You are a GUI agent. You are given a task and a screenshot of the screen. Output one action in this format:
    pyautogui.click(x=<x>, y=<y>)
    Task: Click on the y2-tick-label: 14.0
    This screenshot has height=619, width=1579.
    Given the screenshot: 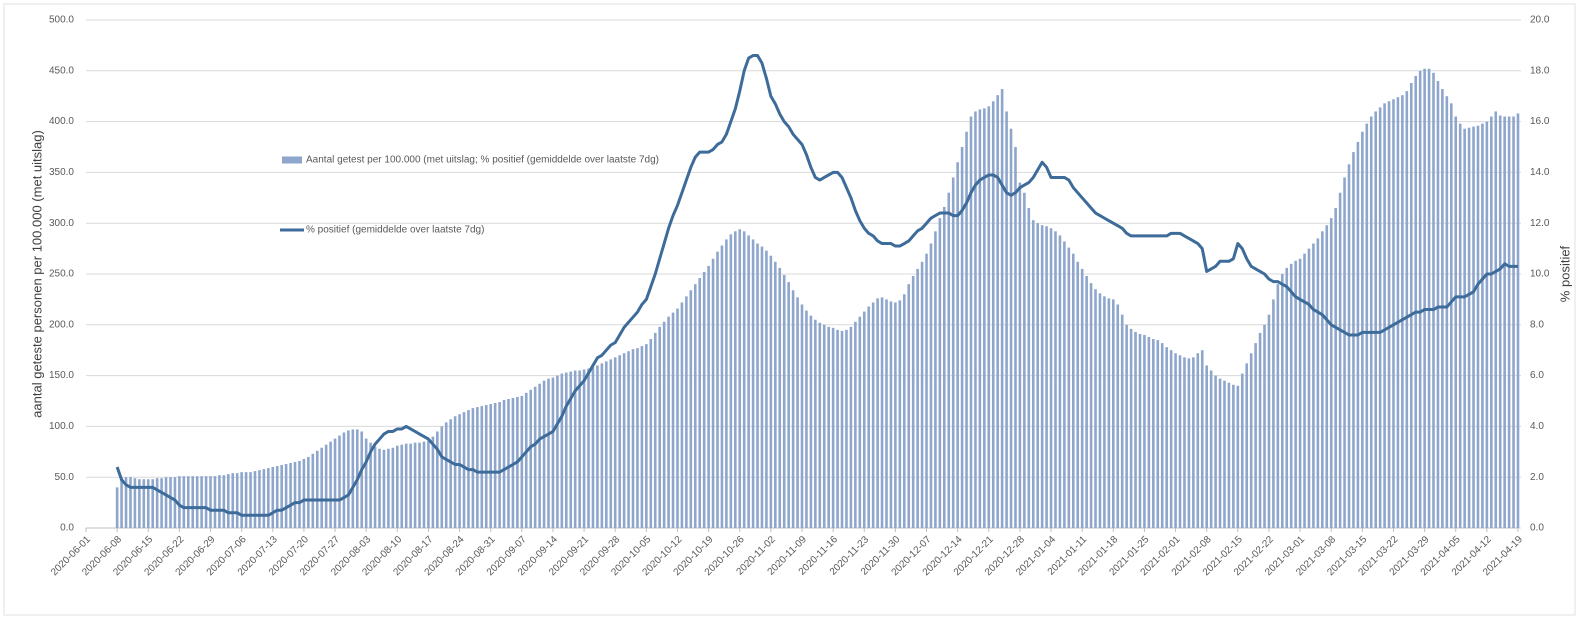 What is the action you would take?
    pyautogui.click(x=1540, y=172)
    